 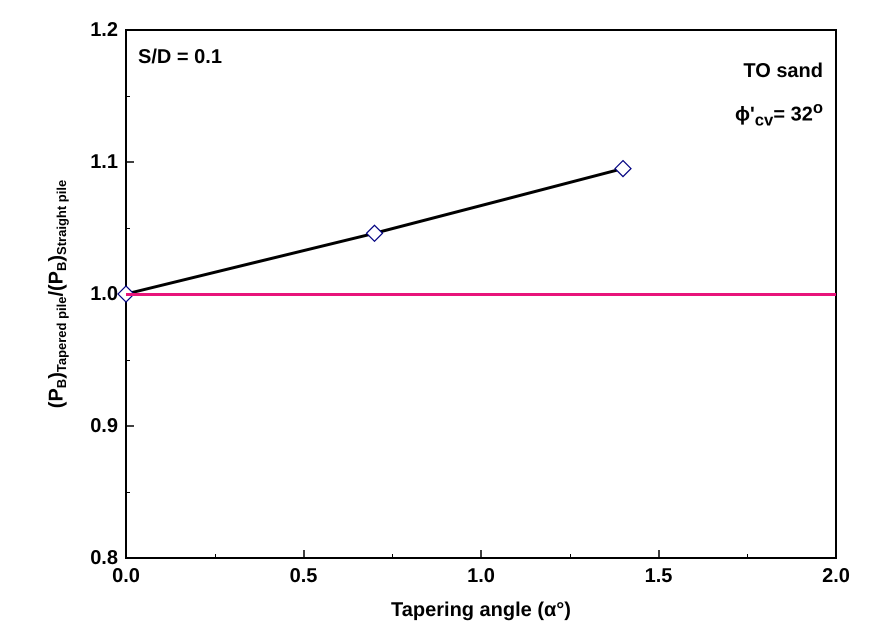 I want to click on y-axis-title: (PB)Tapered pile/(PB)Straight pile, so click(x=57, y=294).